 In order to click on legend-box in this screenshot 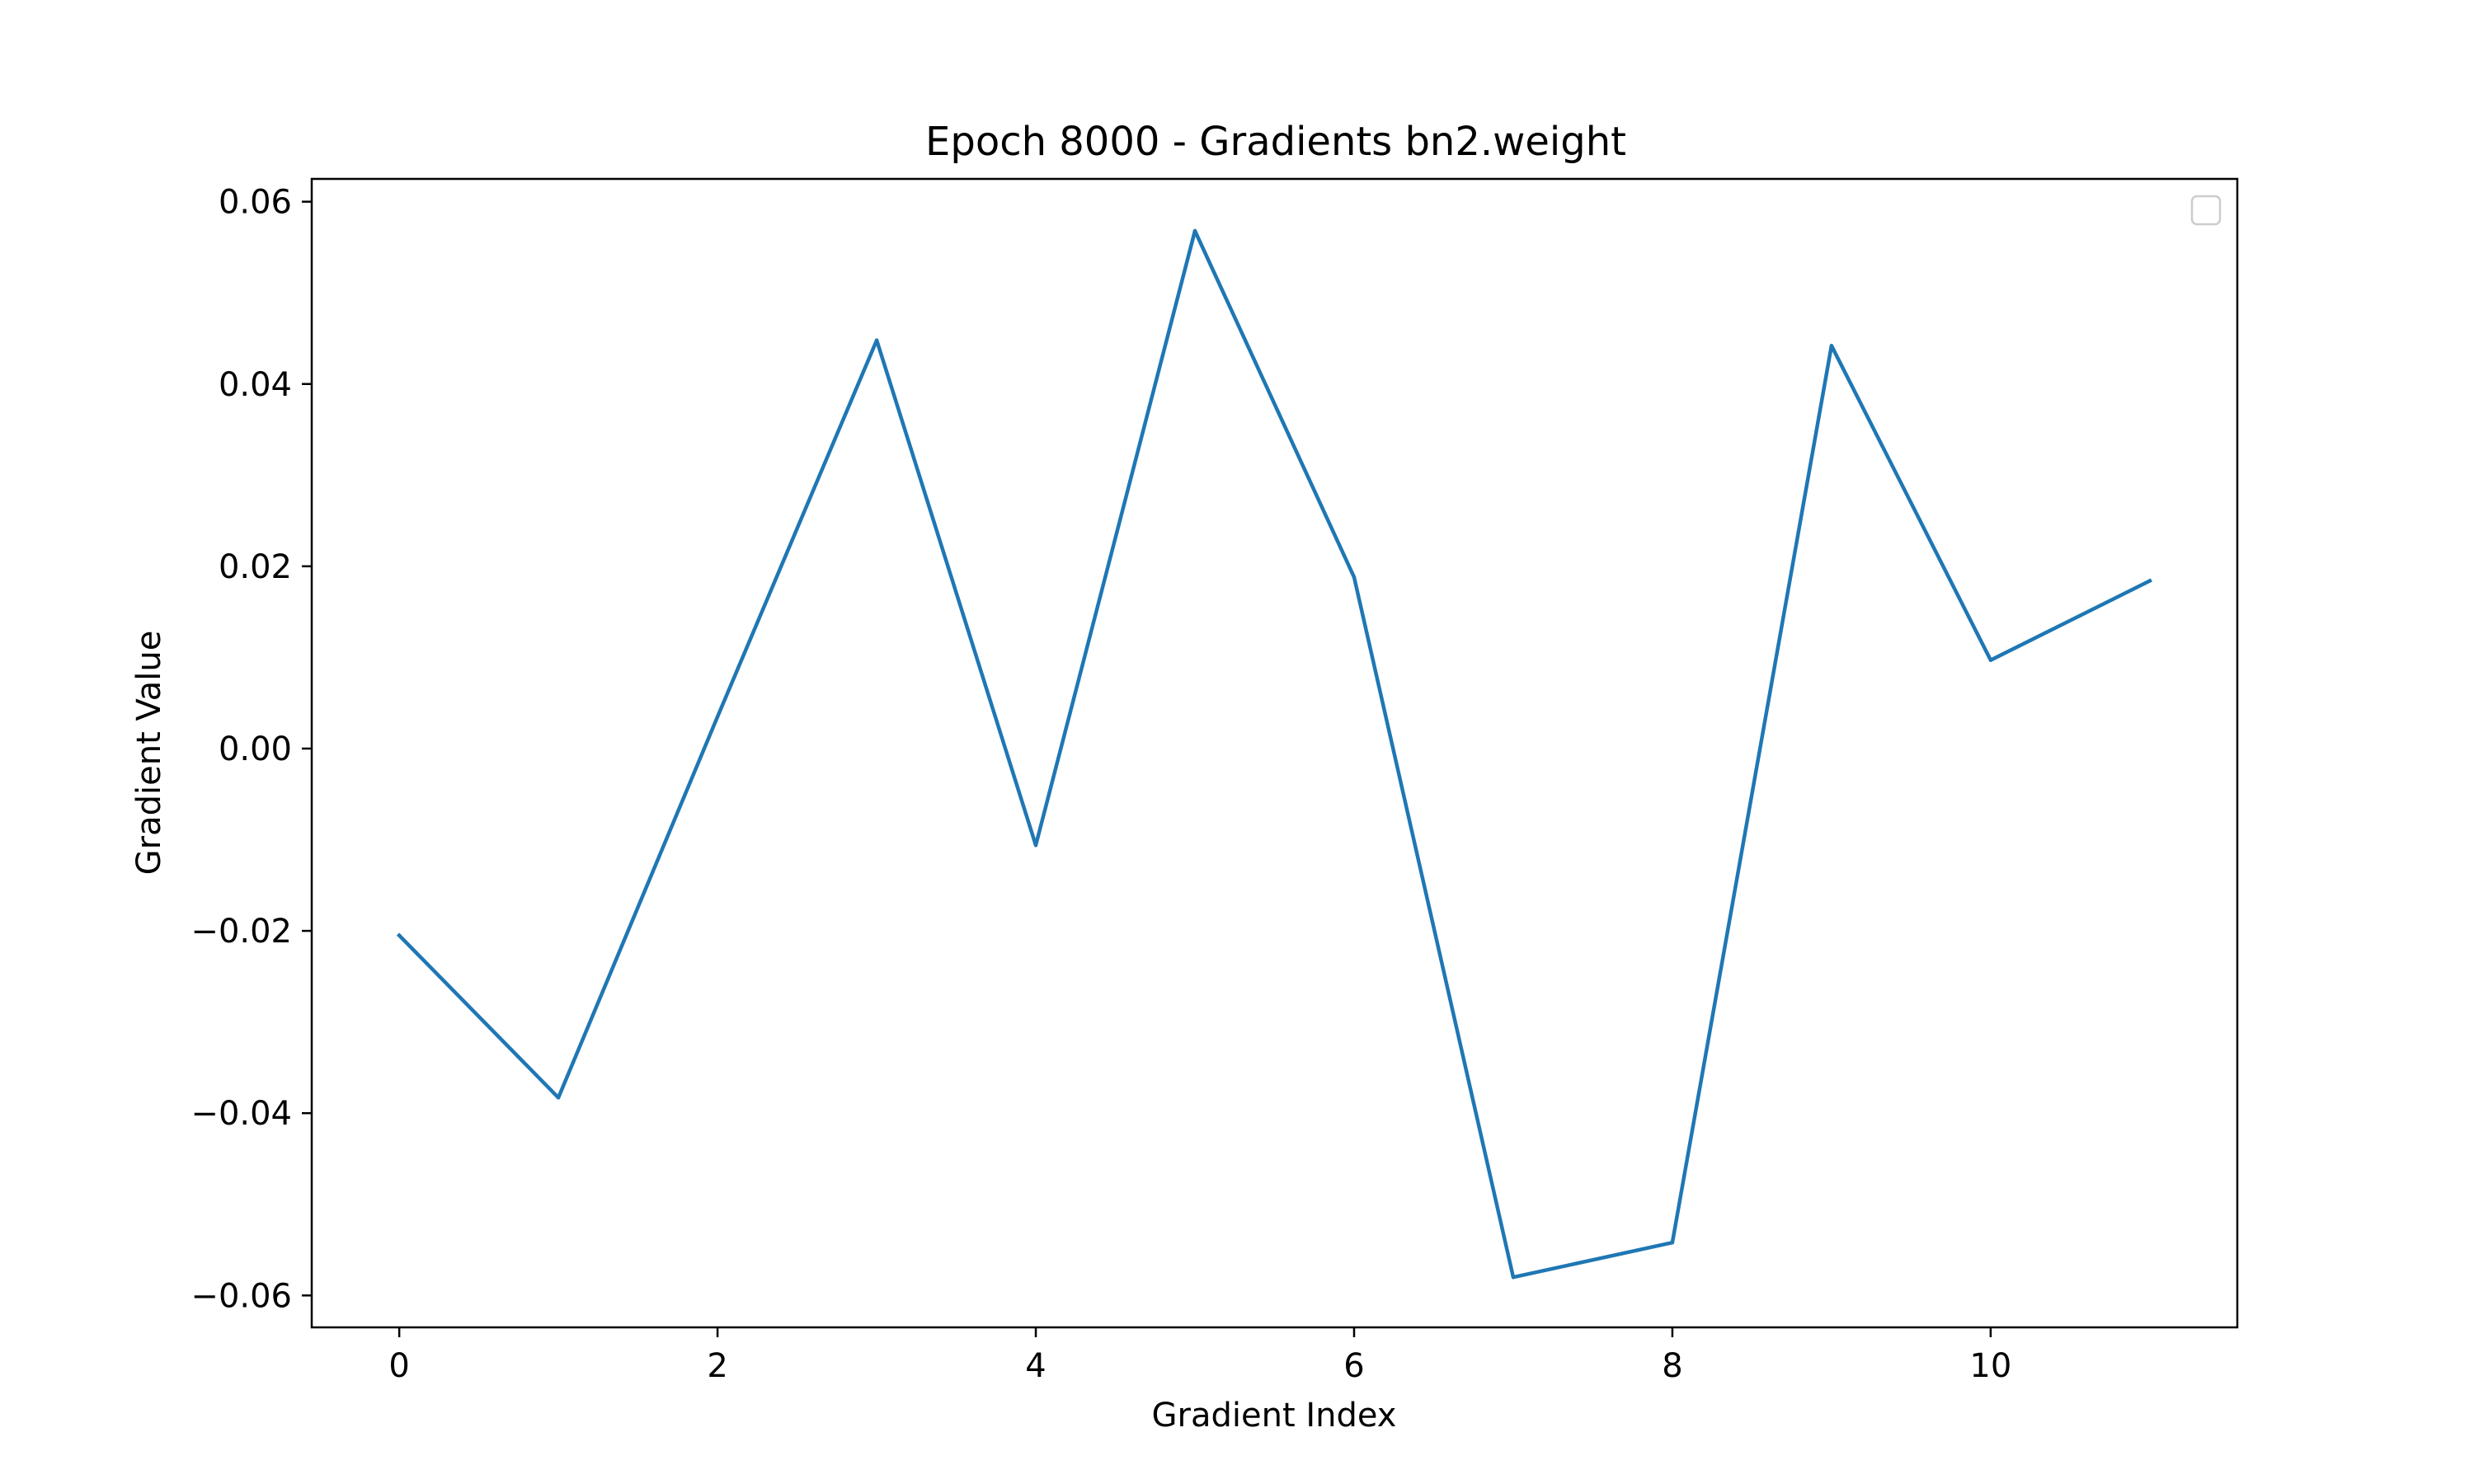, I will do `click(2206, 210)`.